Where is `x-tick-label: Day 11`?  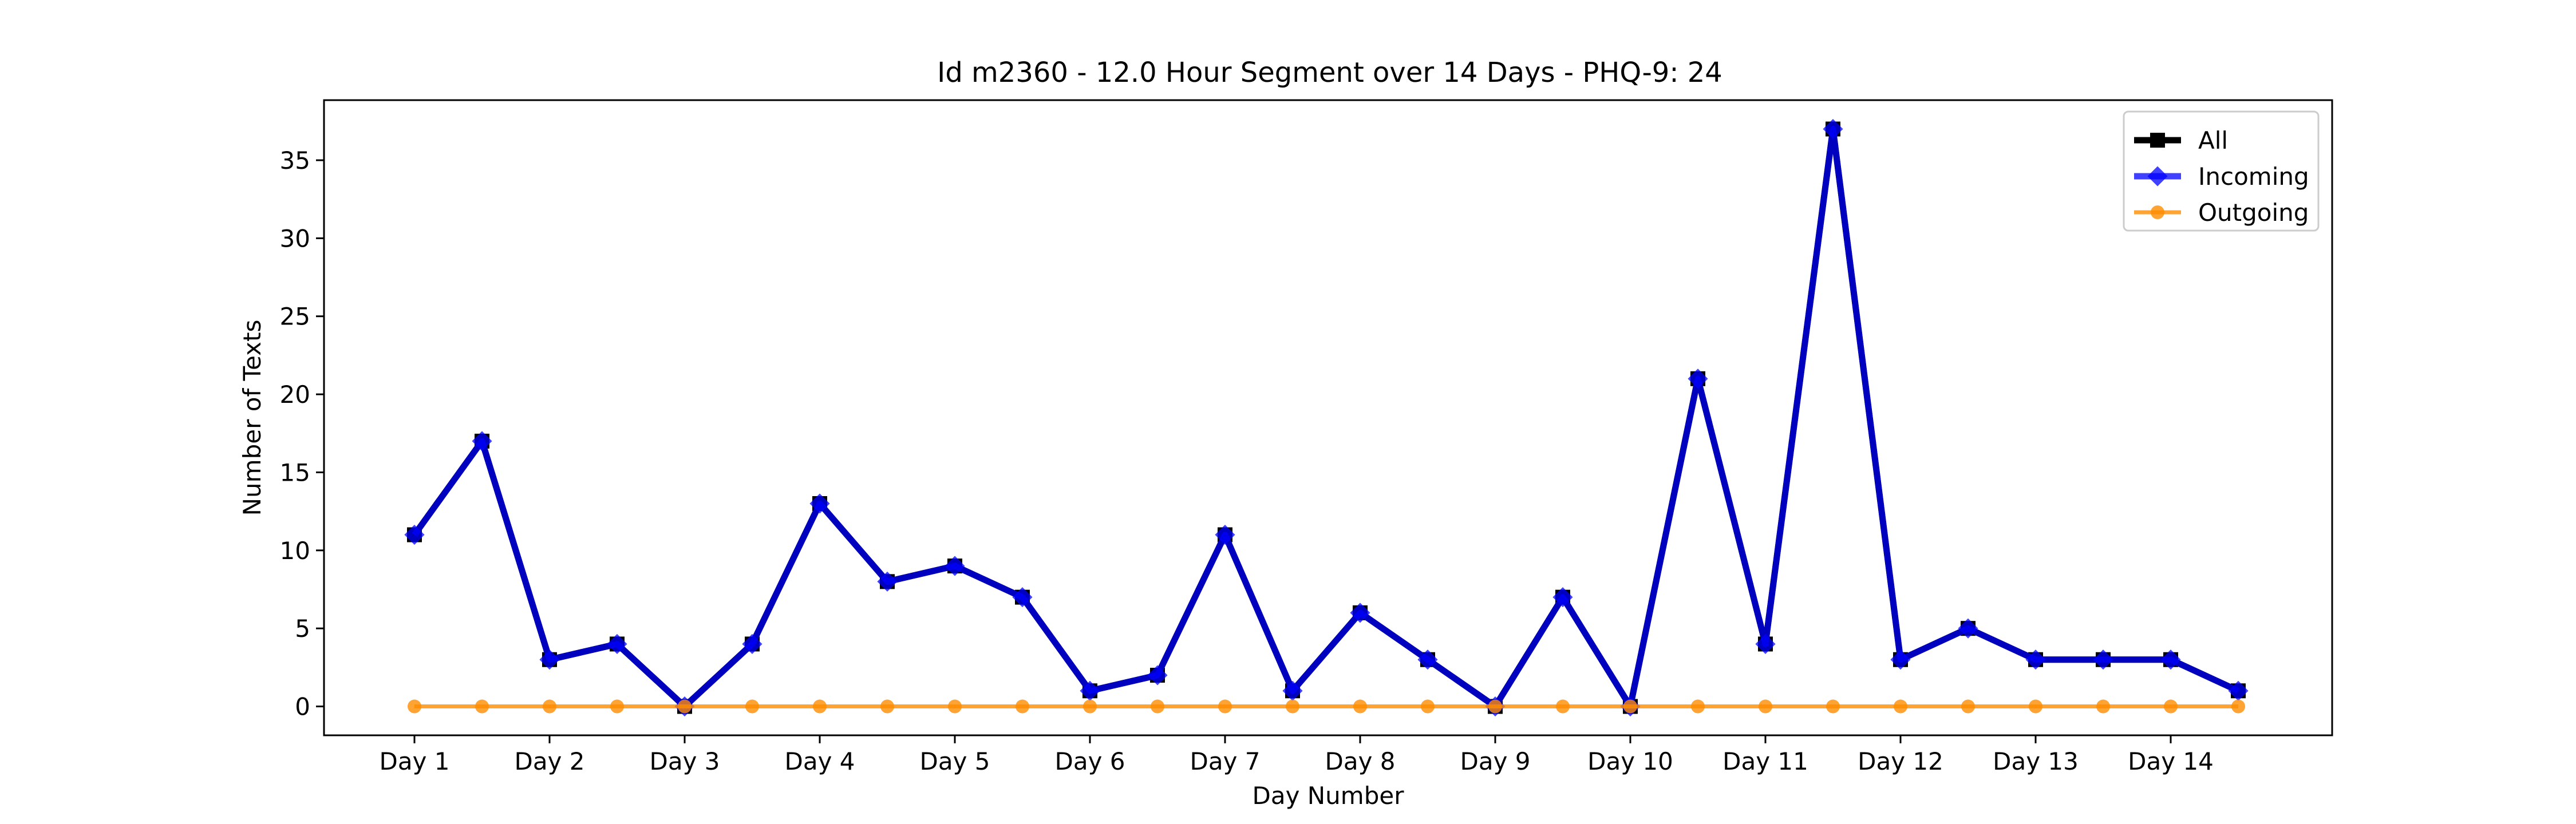
x-tick-label: Day 11 is located at coordinates (1765, 761).